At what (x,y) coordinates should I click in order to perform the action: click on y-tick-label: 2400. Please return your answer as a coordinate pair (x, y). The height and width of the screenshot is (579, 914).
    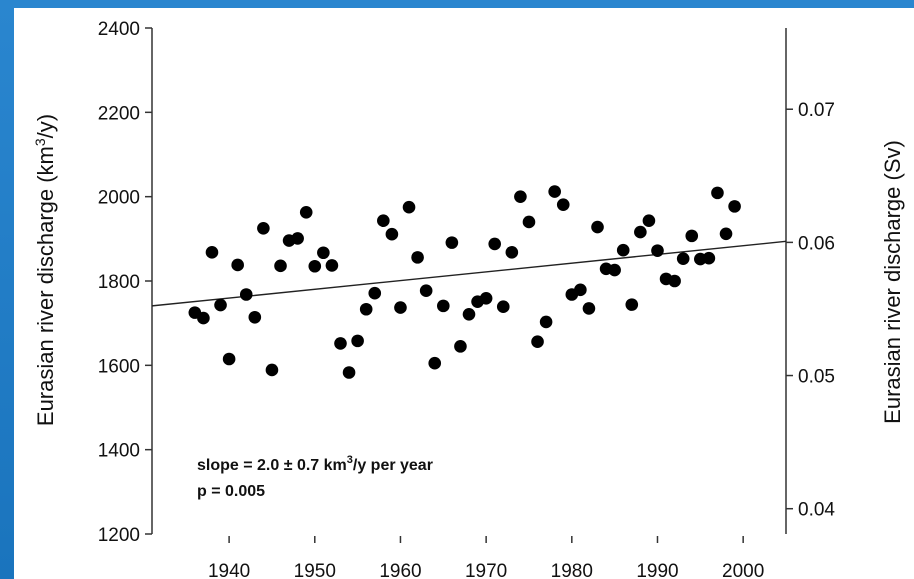
    Looking at the image, I should click on (119, 29).